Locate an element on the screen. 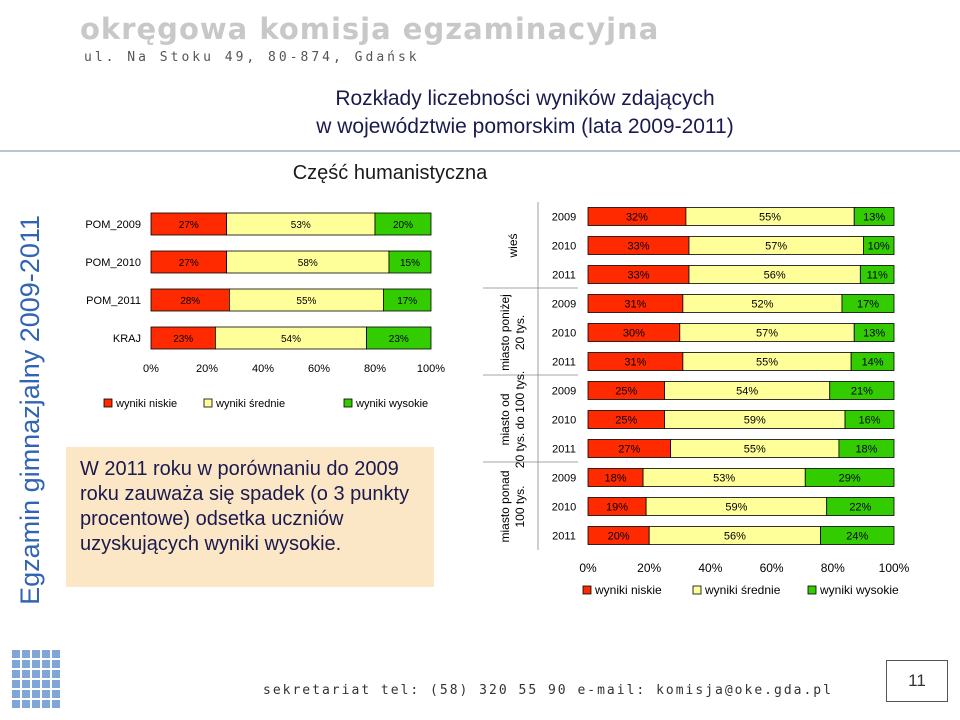  category-label: POM_2011 is located at coordinates (113, 301).